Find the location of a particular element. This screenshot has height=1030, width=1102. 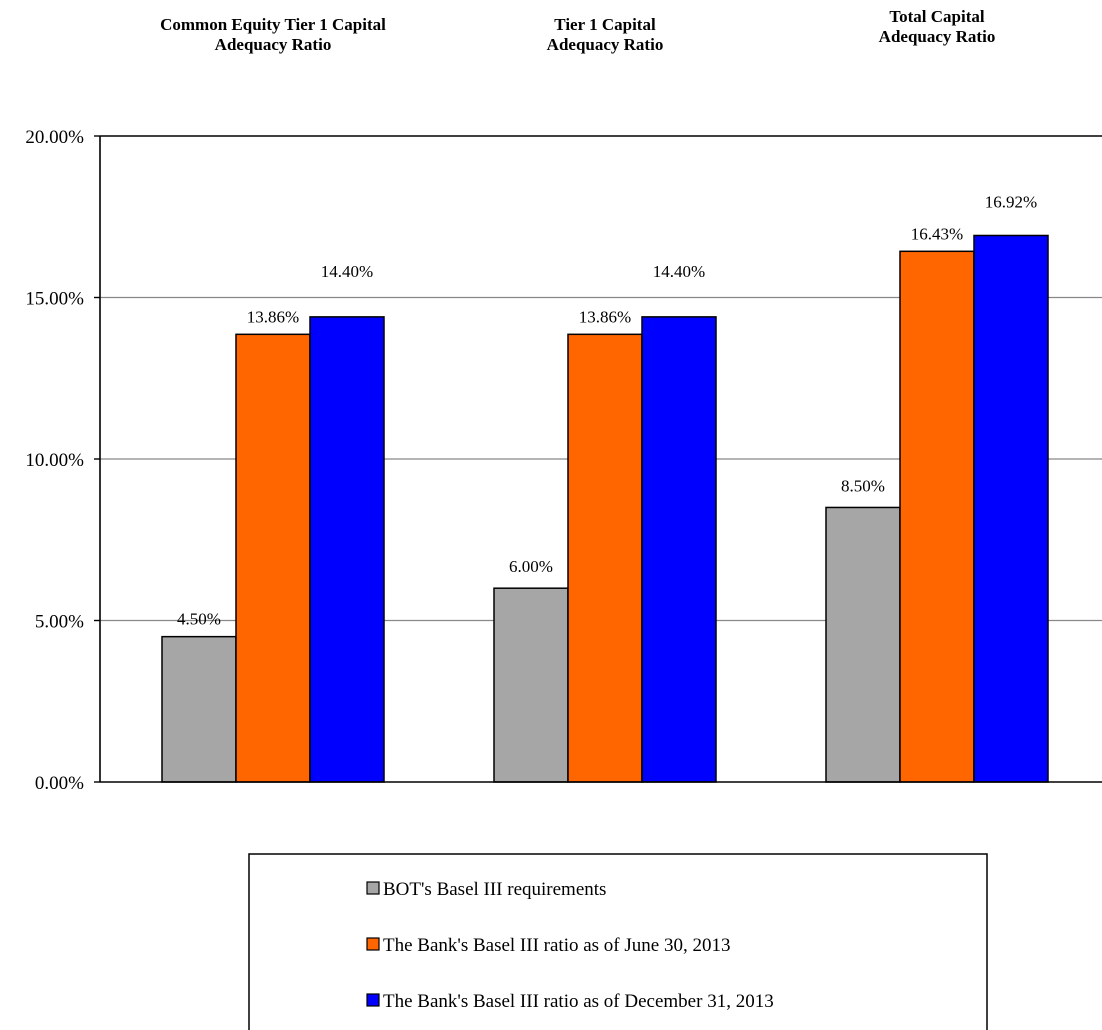

category-title: Tier 1 Capital is located at coordinates (605, 24).